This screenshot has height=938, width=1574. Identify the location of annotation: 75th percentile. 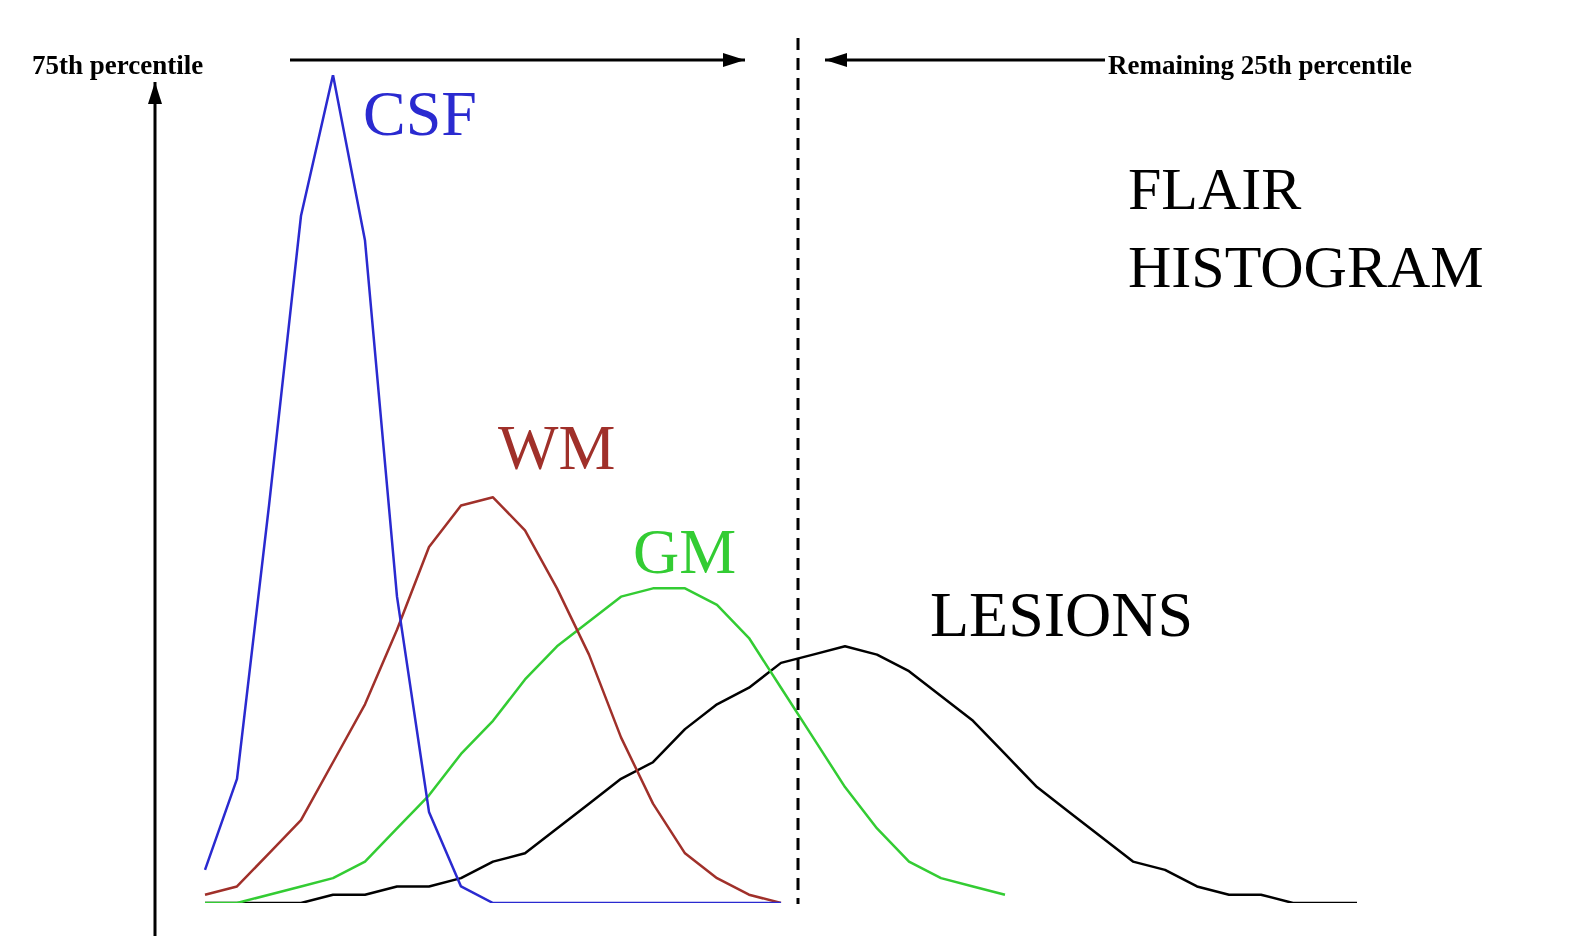
(118, 65).